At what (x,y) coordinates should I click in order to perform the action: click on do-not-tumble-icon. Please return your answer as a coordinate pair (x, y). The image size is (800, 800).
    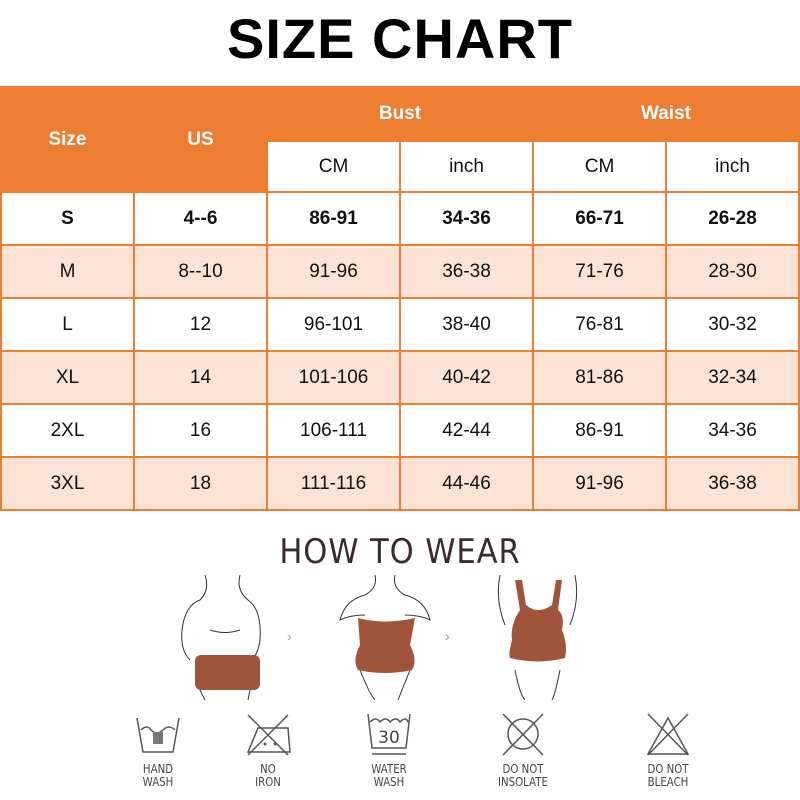
    Looking at the image, I should click on (523, 734).